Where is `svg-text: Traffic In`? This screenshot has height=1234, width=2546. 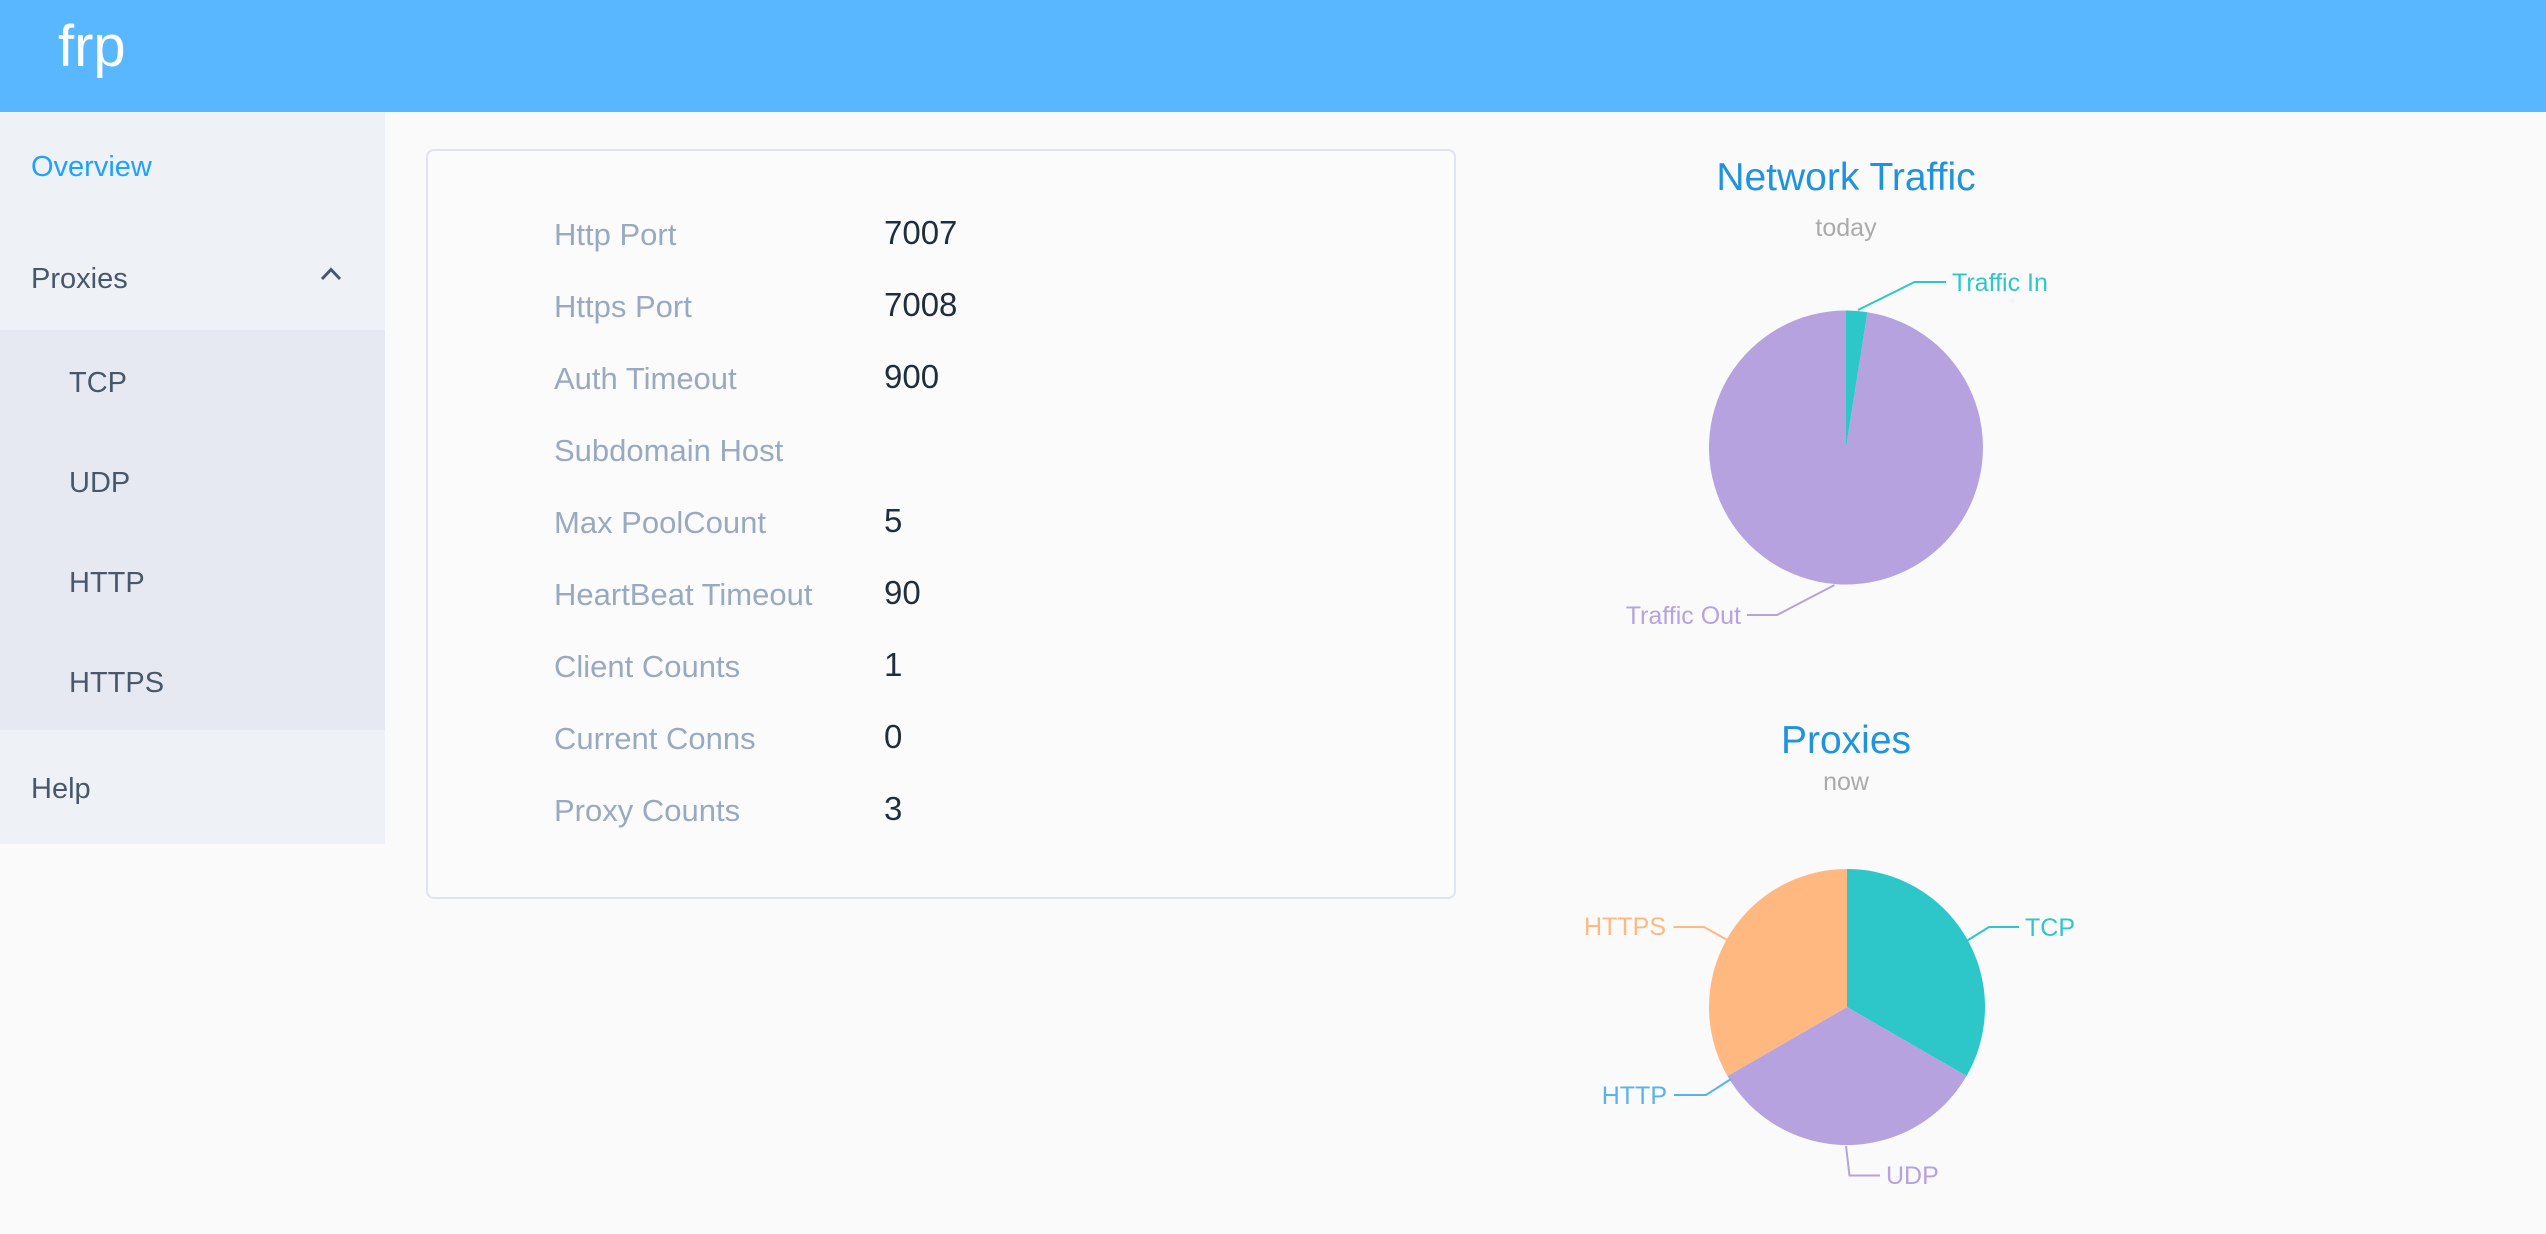
svg-text: Traffic In is located at coordinates (2000, 283).